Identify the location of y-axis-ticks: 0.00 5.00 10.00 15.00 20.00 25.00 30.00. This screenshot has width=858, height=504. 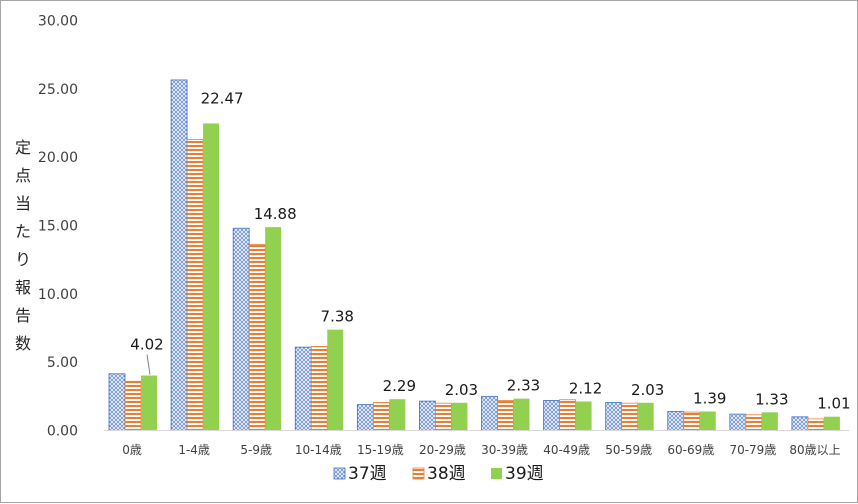
(58, 227).